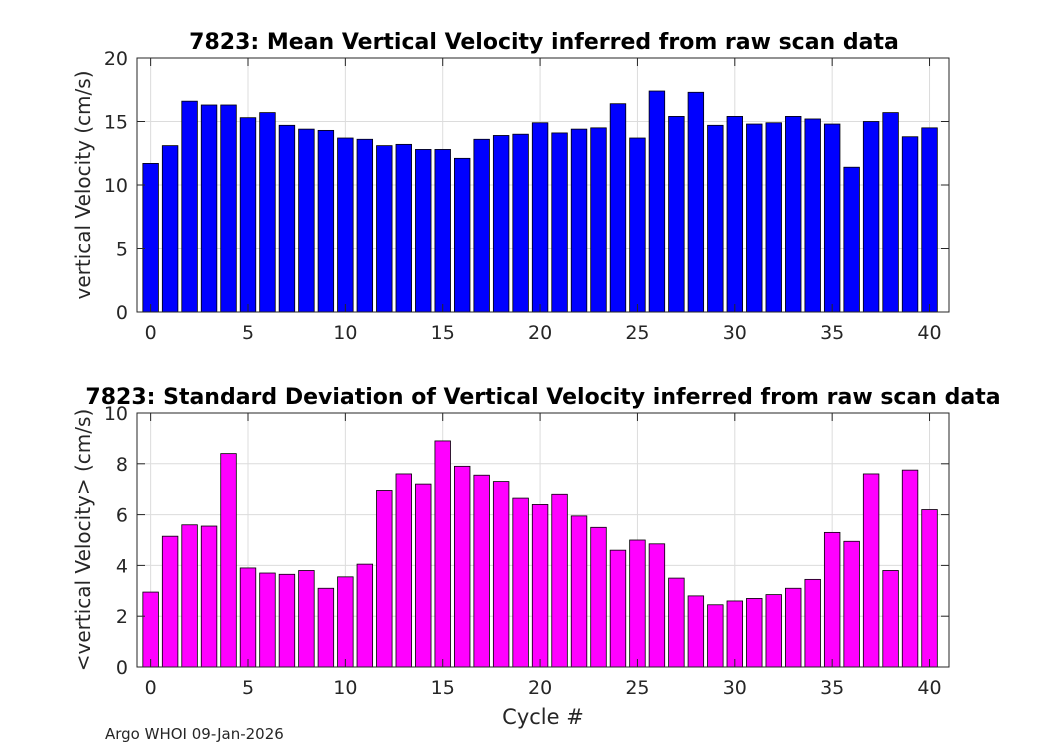 The height and width of the screenshot is (750, 1050). Describe the element at coordinates (83, 540) in the screenshot. I see `y-axis-label-2: <vertical Velocity> (cm/s)` at that location.